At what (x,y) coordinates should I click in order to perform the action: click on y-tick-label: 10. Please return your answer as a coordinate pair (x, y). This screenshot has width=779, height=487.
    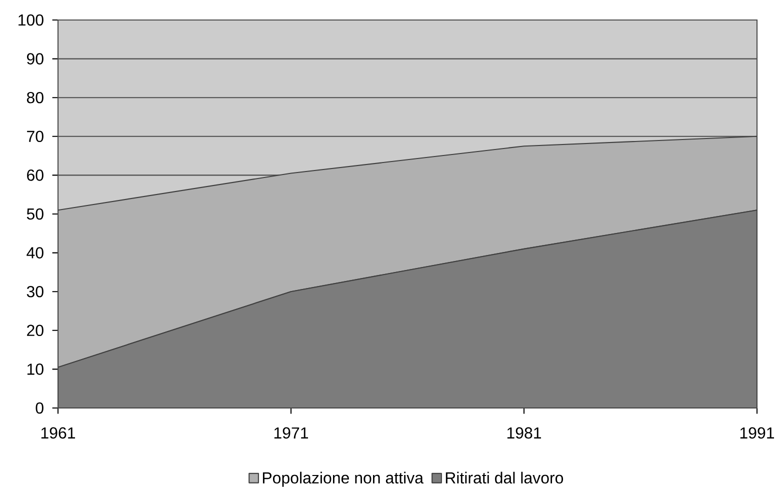
    Looking at the image, I should click on (35, 369).